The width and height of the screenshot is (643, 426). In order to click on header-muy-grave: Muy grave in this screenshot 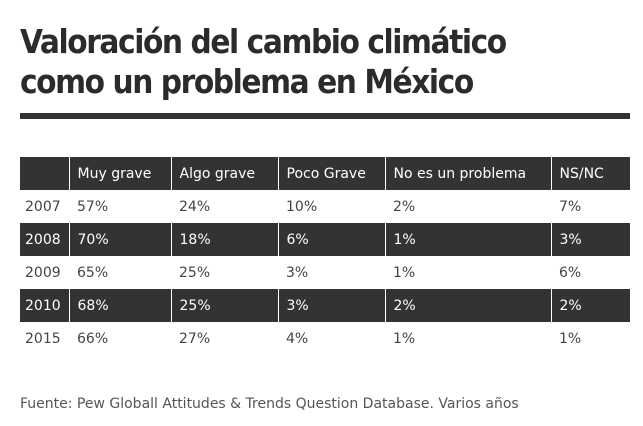, I will do `click(119, 173)`.